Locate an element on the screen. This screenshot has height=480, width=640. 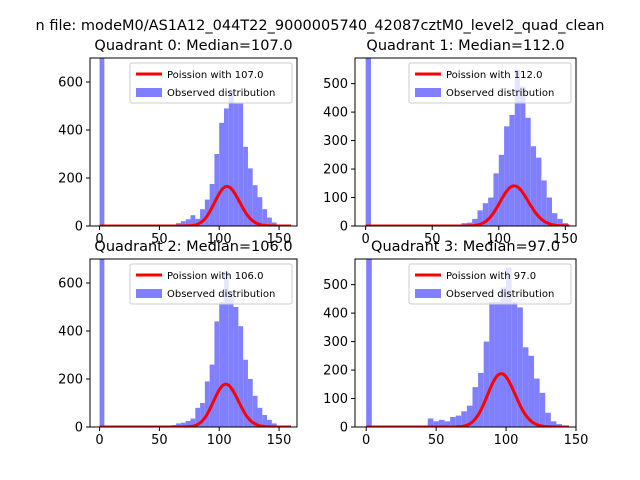
legend: Poission with 112.0 Observed distribution is located at coordinates (490, 83).